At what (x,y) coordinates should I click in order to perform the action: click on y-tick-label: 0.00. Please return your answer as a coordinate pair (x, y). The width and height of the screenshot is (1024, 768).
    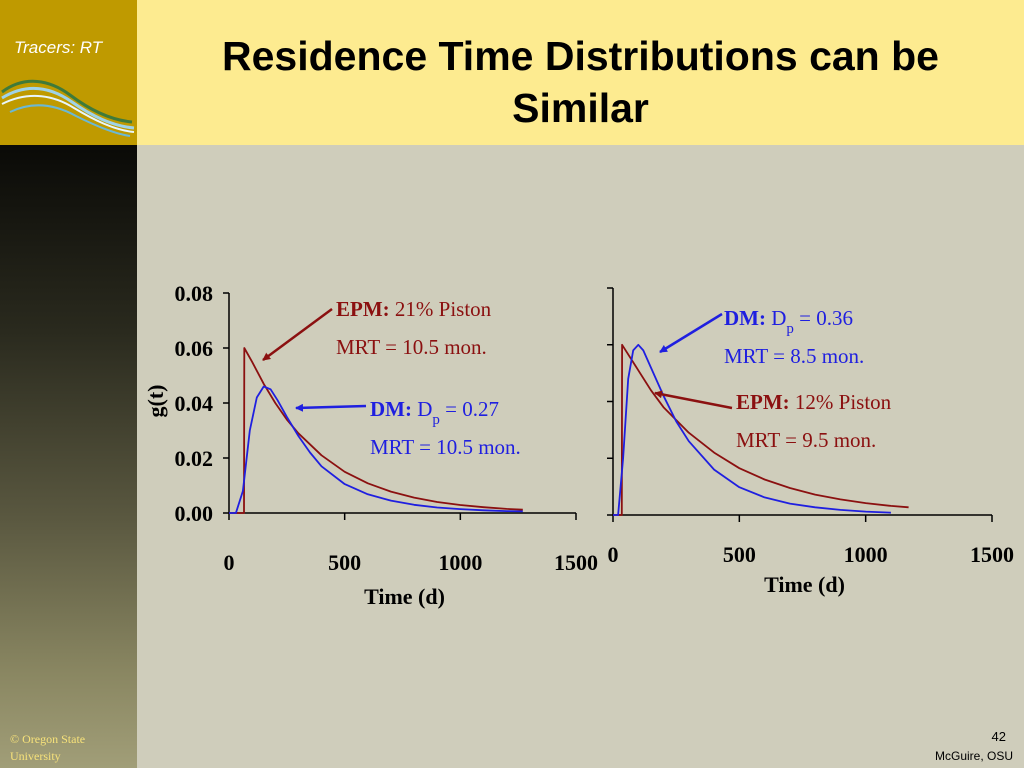
    Looking at the image, I should click on (194, 513).